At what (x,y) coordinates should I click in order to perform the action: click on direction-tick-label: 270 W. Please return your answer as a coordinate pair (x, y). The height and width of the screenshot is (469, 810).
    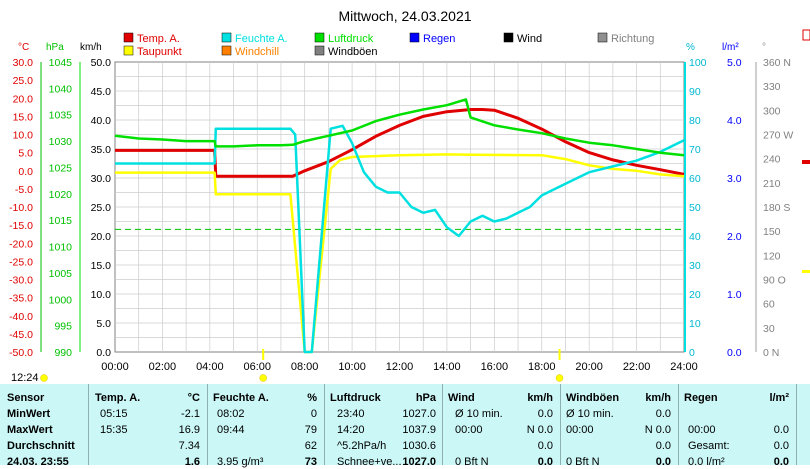
    Looking at the image, I should click on (778, 136).